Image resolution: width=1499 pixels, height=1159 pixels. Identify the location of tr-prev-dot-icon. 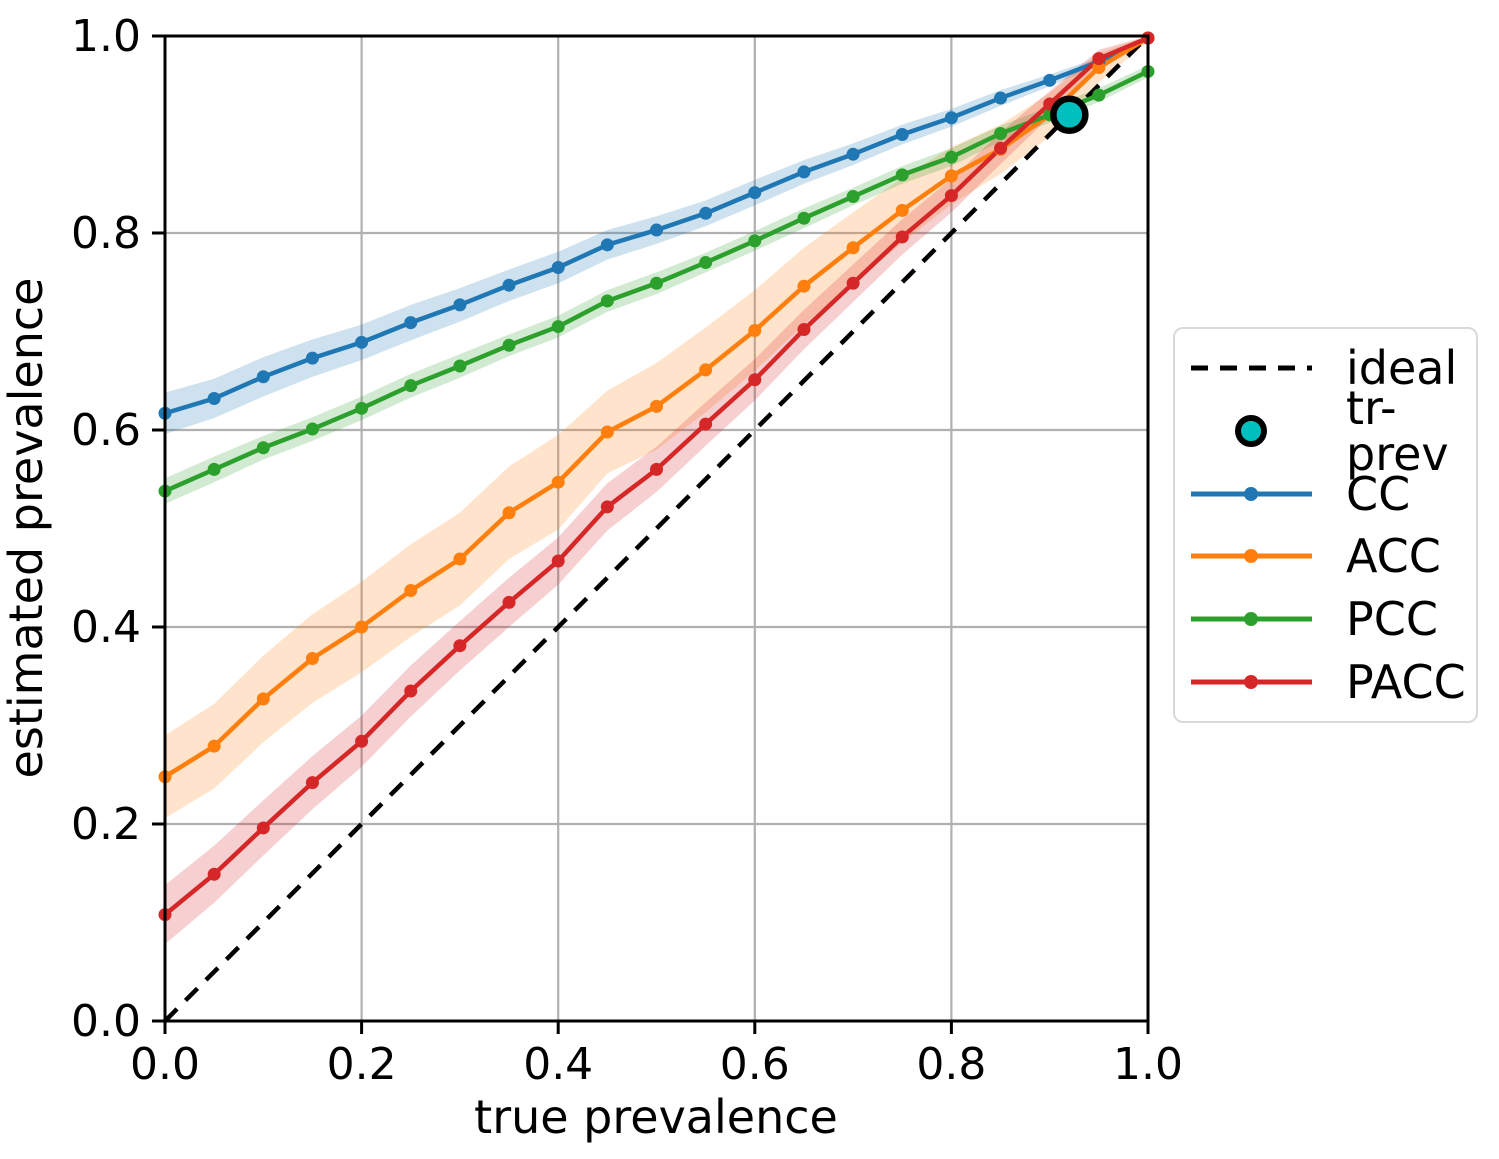
(1251, 430).